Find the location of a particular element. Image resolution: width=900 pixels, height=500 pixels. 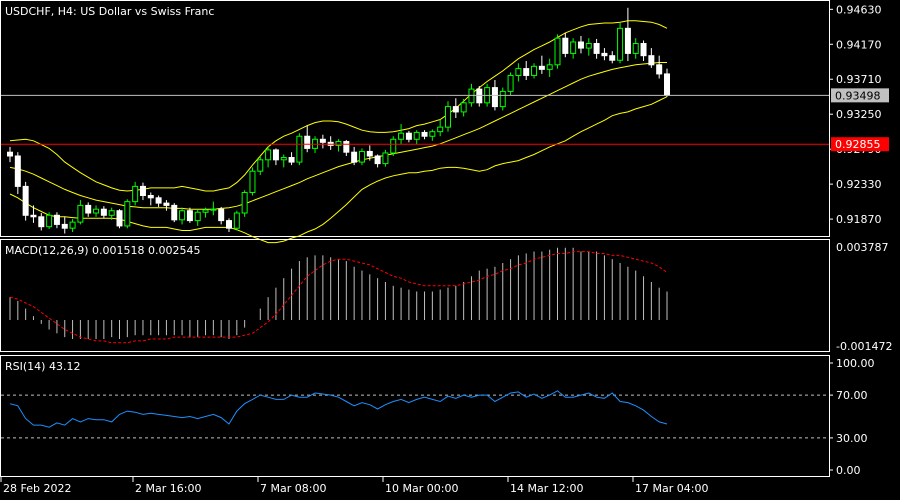

macd-histogram is located at coordinates (338, 293).